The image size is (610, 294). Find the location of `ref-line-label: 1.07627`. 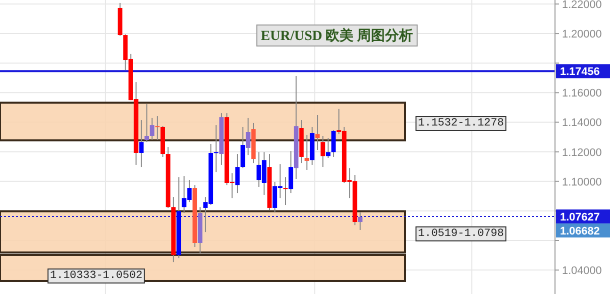

ref-line-label: 1.07627 is located at coordinates (580, 217).